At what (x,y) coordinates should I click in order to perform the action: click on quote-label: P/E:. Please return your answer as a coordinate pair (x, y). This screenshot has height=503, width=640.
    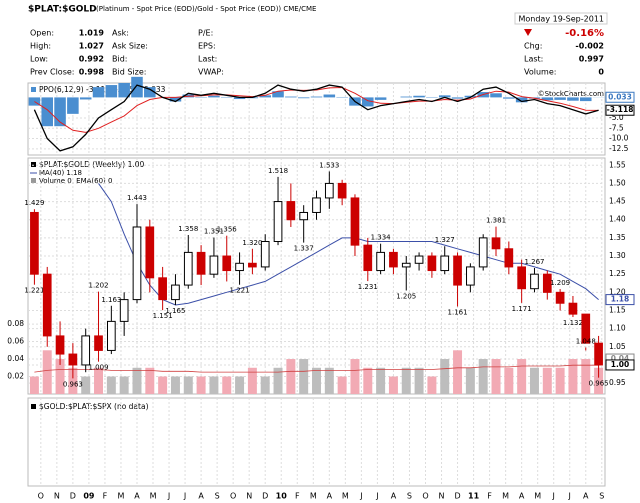
    Looking at the image, I should click on (205, 33).